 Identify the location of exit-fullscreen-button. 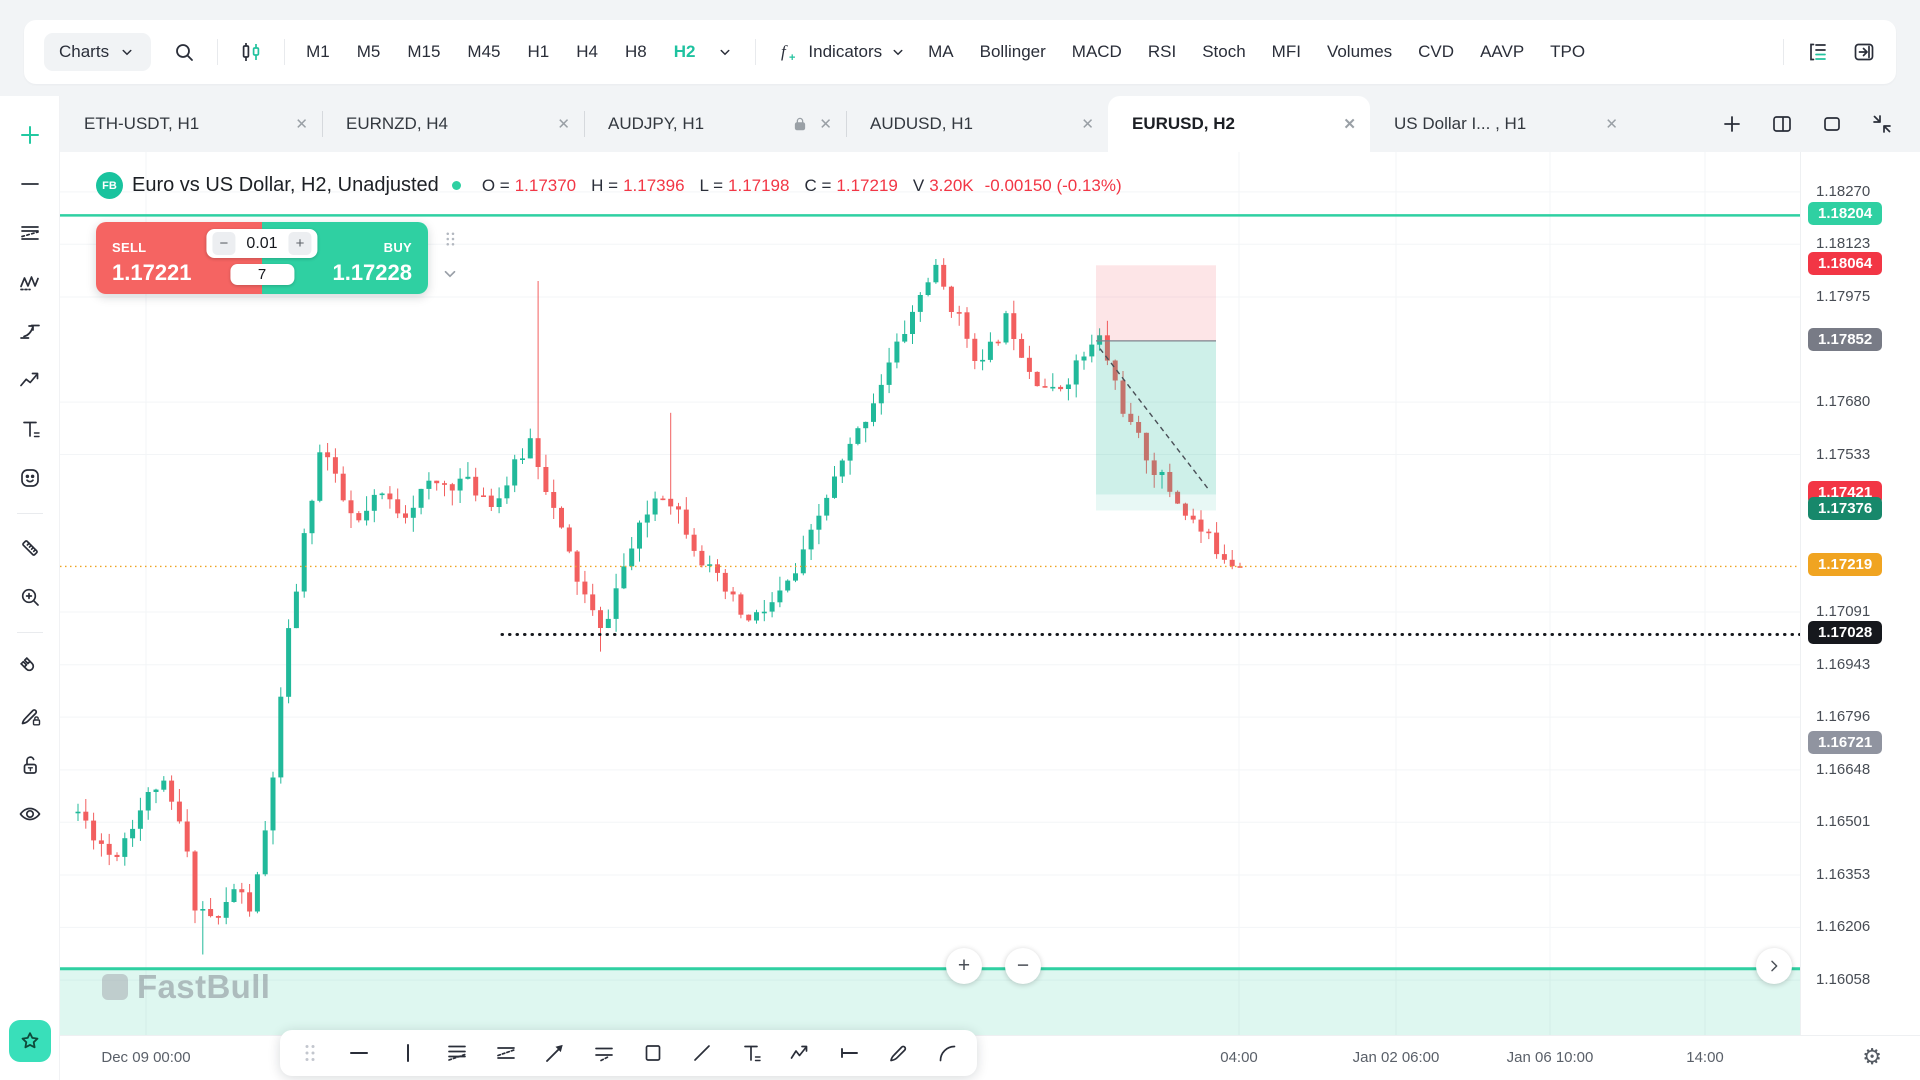
(1882, 124).